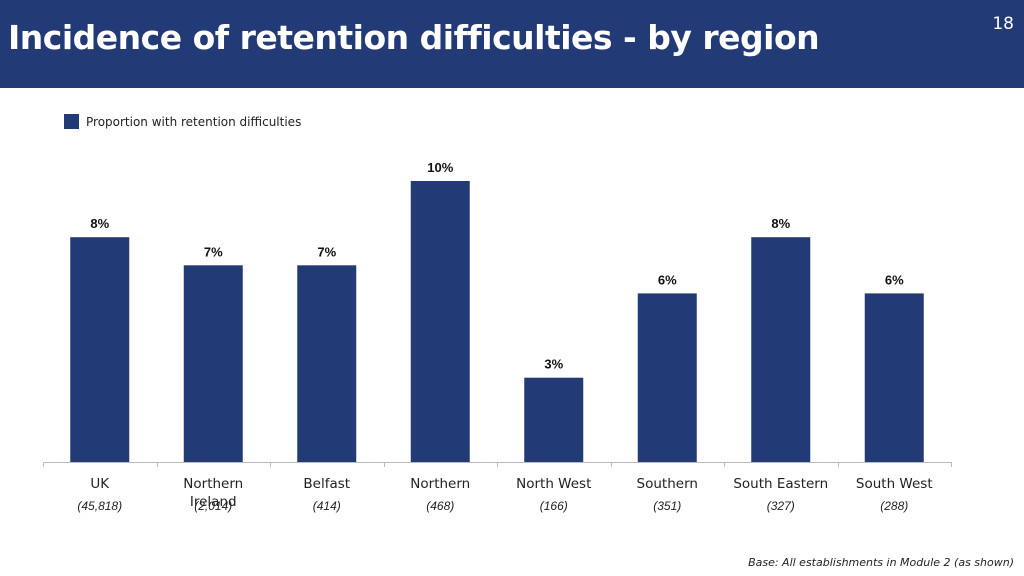 This screenshot has width=1024, height=576. What do you see at coordinates (440, 167) in the screenshot?
I see `data-label: 10%` at bounding box center [440, 167].